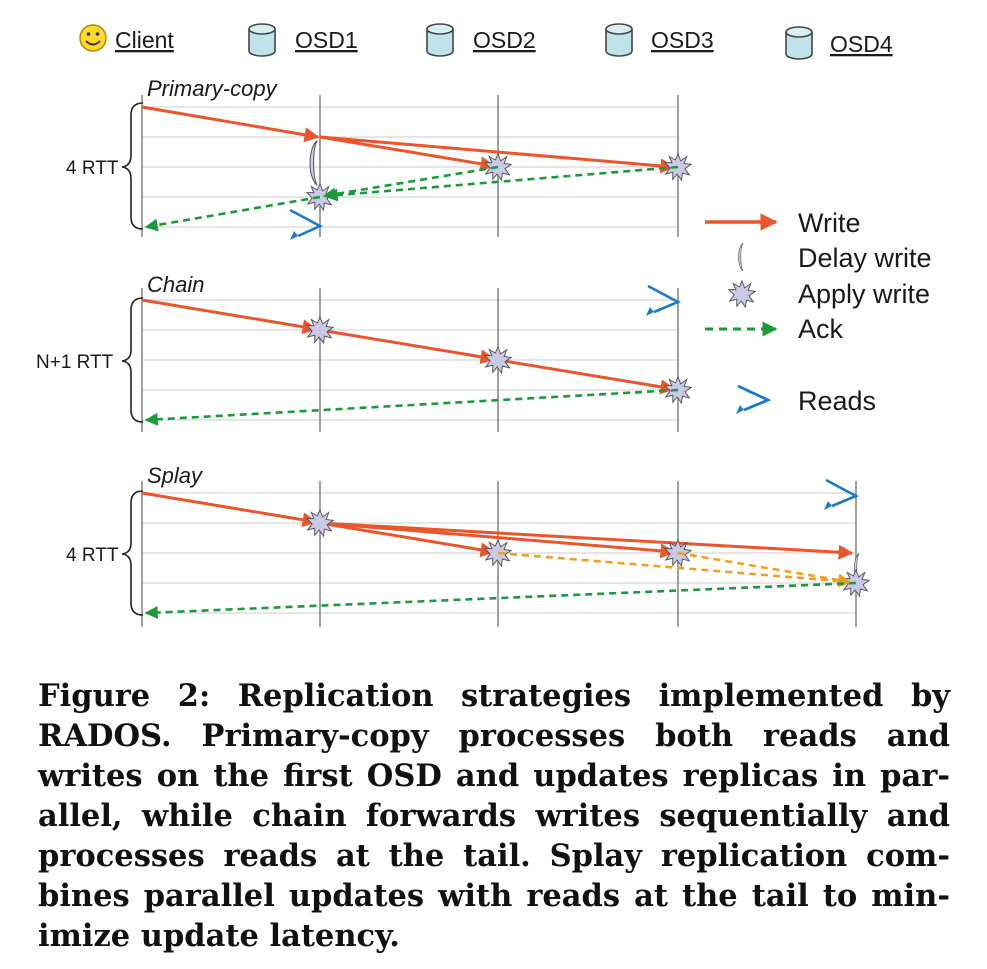 The image size is (987, 969). Describe the element at coordinates (144, 40) in the screenshot. I see `client-label: Client` at that location.